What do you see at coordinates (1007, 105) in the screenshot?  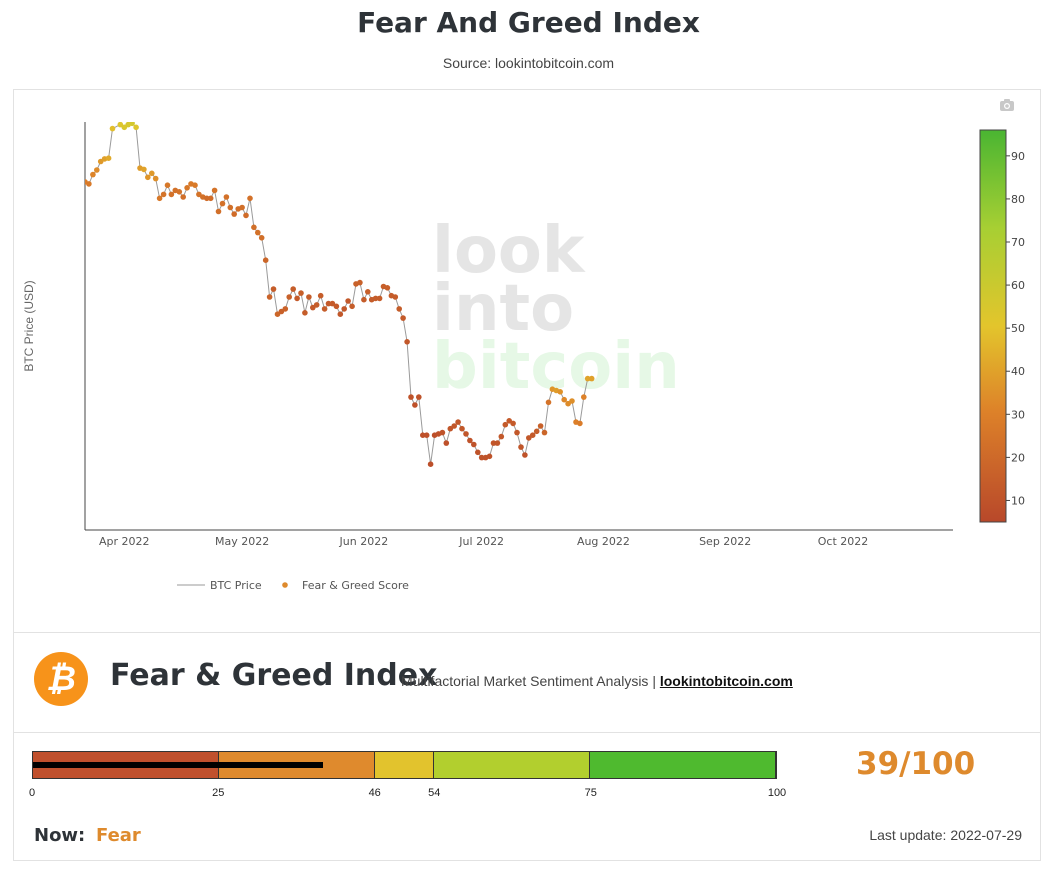 I see `camera-icon` at bounding box center [1007, 105].